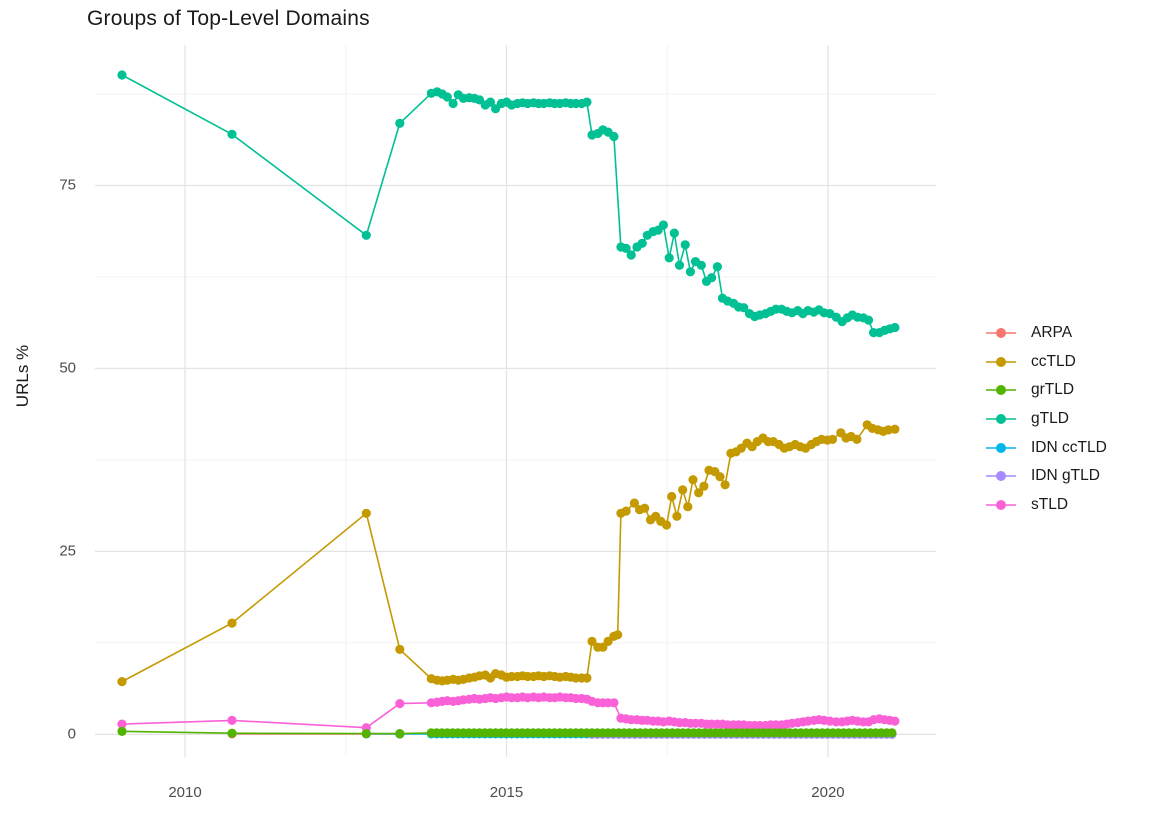 The image size is (1164, 827). I want to click on legend-item-grtld: grTLD, so click(1046, 390).